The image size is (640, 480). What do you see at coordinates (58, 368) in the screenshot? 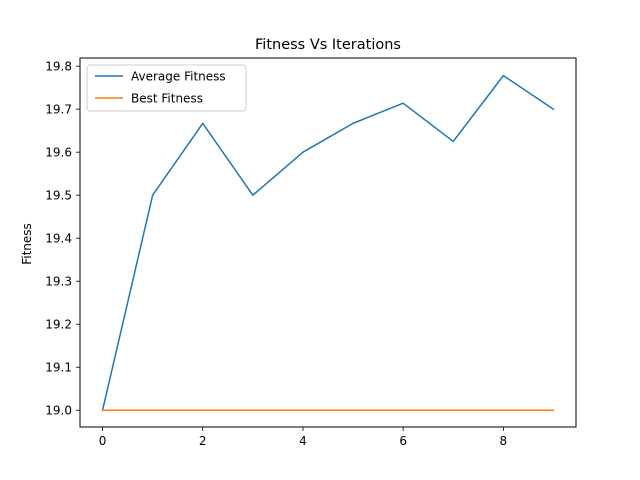
I see `y-tick-label: 19.1` at bounding box center [58, 368].